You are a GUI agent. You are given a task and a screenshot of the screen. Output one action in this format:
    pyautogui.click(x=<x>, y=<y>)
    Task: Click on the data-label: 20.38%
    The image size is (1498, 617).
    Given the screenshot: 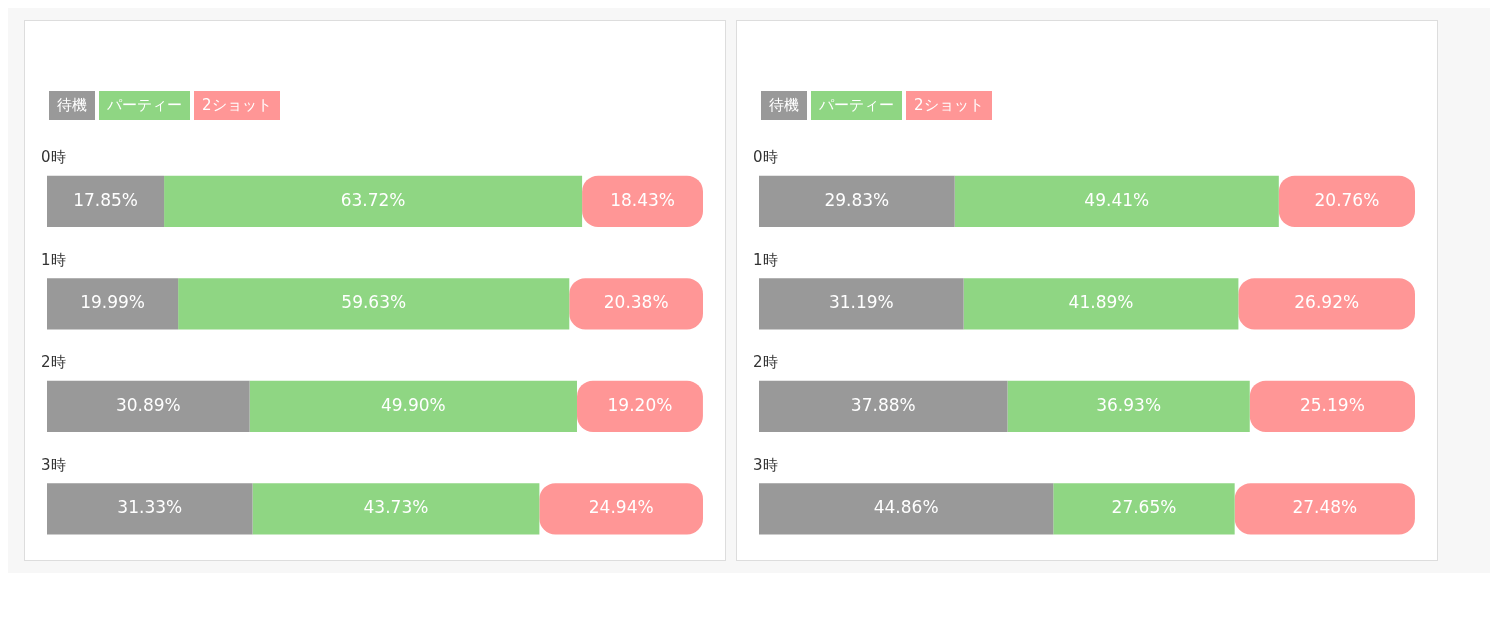 What is the action you would take?
    pyautogui.click(x=636, y=302)
    